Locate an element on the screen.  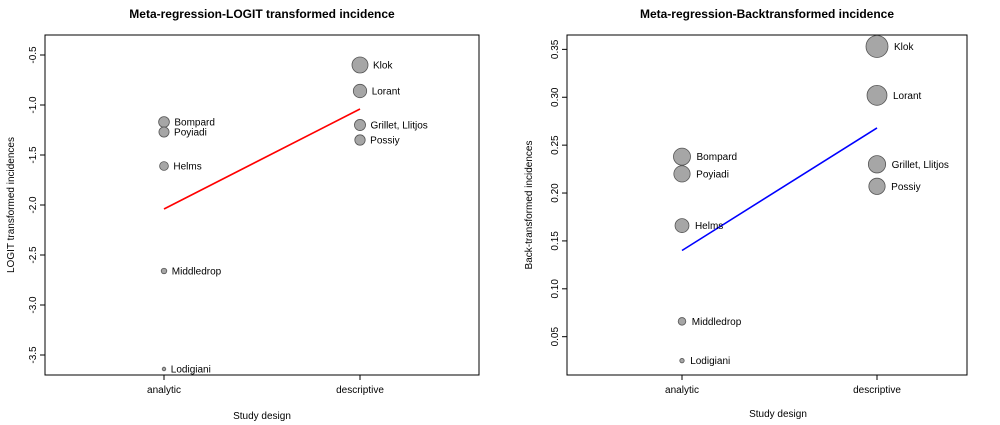
y-tick-label: -2.5 is located at coordinates (33, 255).